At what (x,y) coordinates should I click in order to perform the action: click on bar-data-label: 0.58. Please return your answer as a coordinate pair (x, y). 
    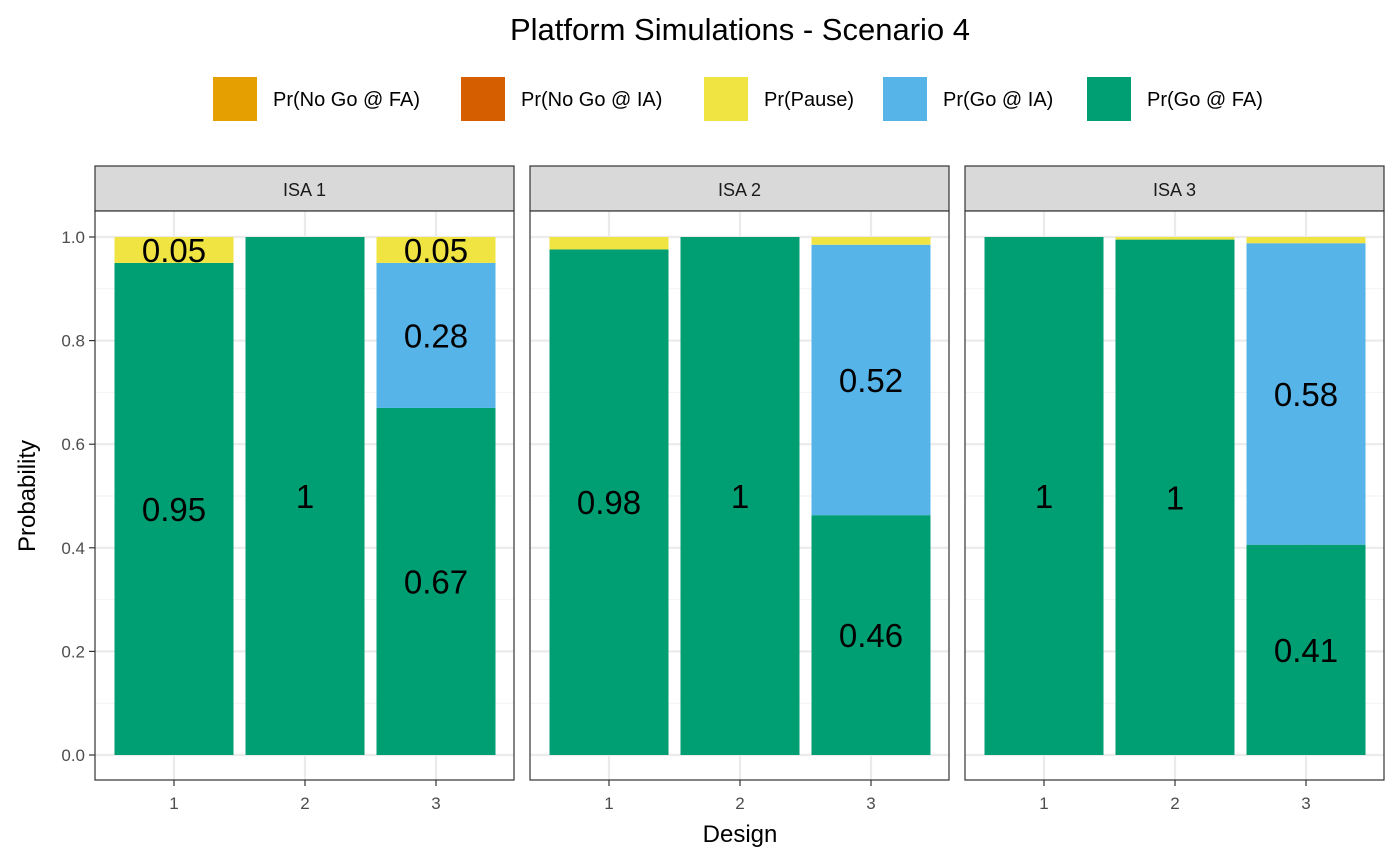
    Looking at the image, I should click on (1306, 394).